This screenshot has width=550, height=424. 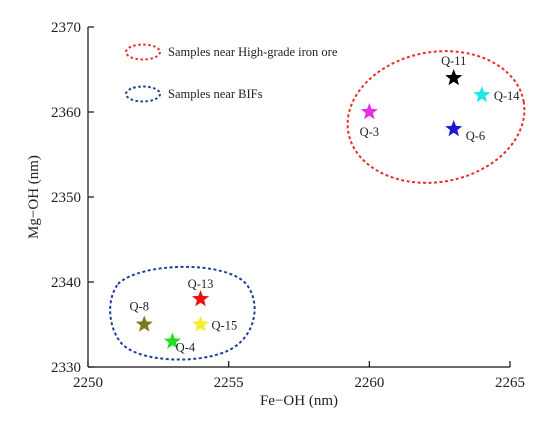 I want to click on legend-swatch-high-grade, so click(x=143, y=52).